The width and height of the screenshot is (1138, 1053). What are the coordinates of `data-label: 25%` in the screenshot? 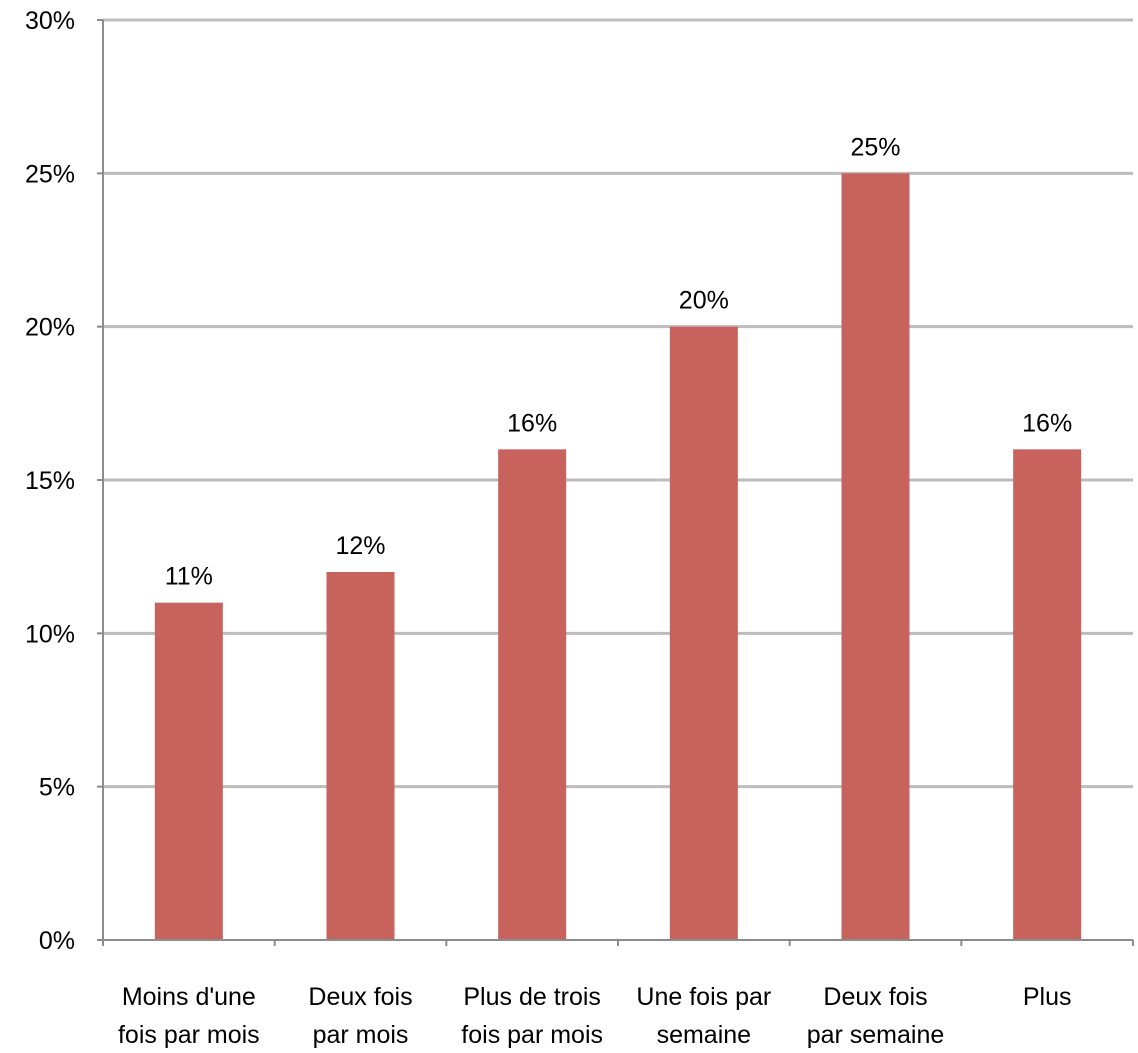 It's located at (875, 147).